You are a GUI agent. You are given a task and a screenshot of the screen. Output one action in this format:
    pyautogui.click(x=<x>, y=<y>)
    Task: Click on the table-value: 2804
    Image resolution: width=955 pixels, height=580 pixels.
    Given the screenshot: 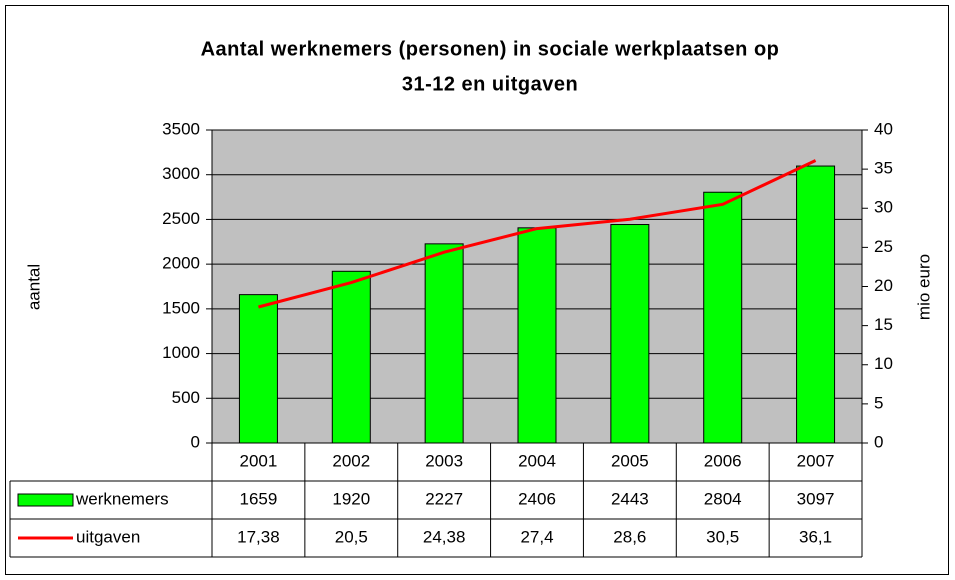 What is the action you would take?
    pyautogui.click(x=723, y=498)
    